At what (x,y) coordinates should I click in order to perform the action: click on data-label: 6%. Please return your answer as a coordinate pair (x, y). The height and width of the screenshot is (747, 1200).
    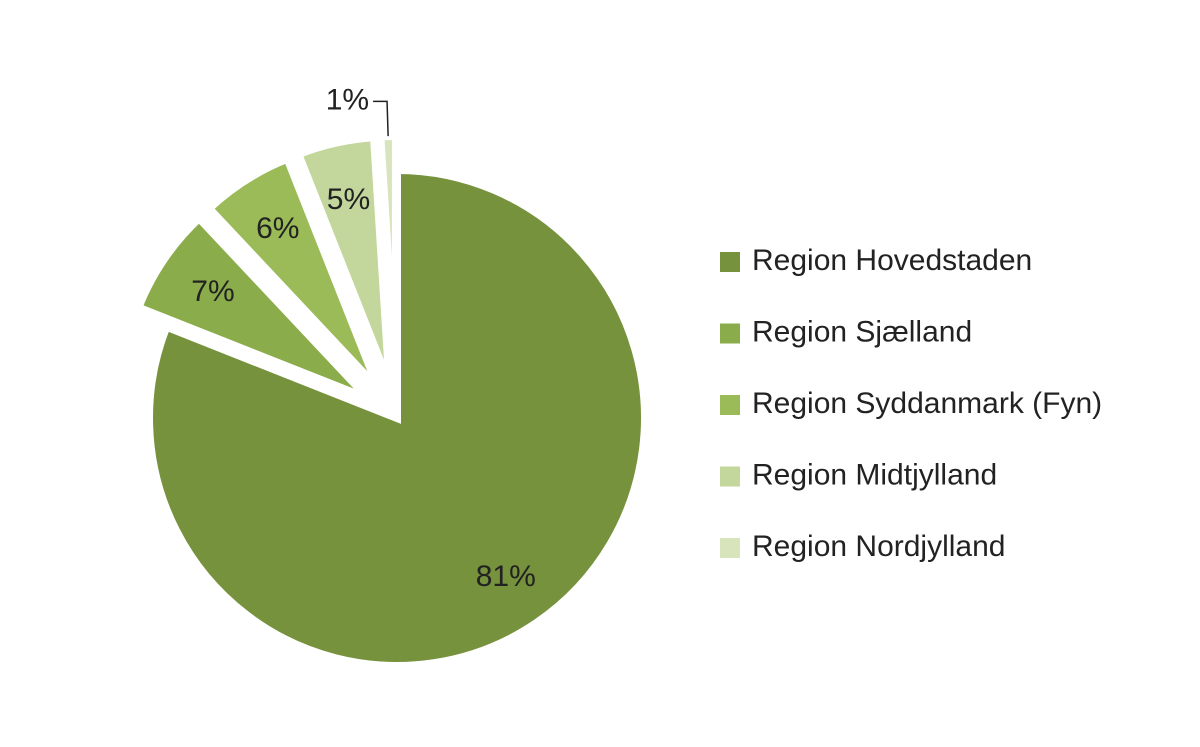
    Looking at the image, I should click on (277, 228).